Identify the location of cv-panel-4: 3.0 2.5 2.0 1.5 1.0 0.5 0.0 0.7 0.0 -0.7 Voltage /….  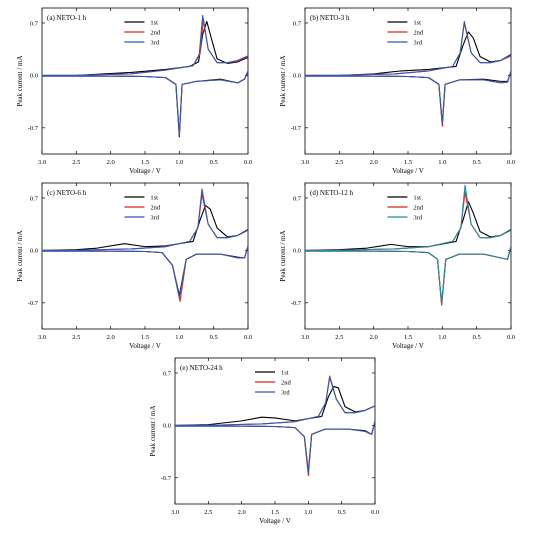
(264, 441).